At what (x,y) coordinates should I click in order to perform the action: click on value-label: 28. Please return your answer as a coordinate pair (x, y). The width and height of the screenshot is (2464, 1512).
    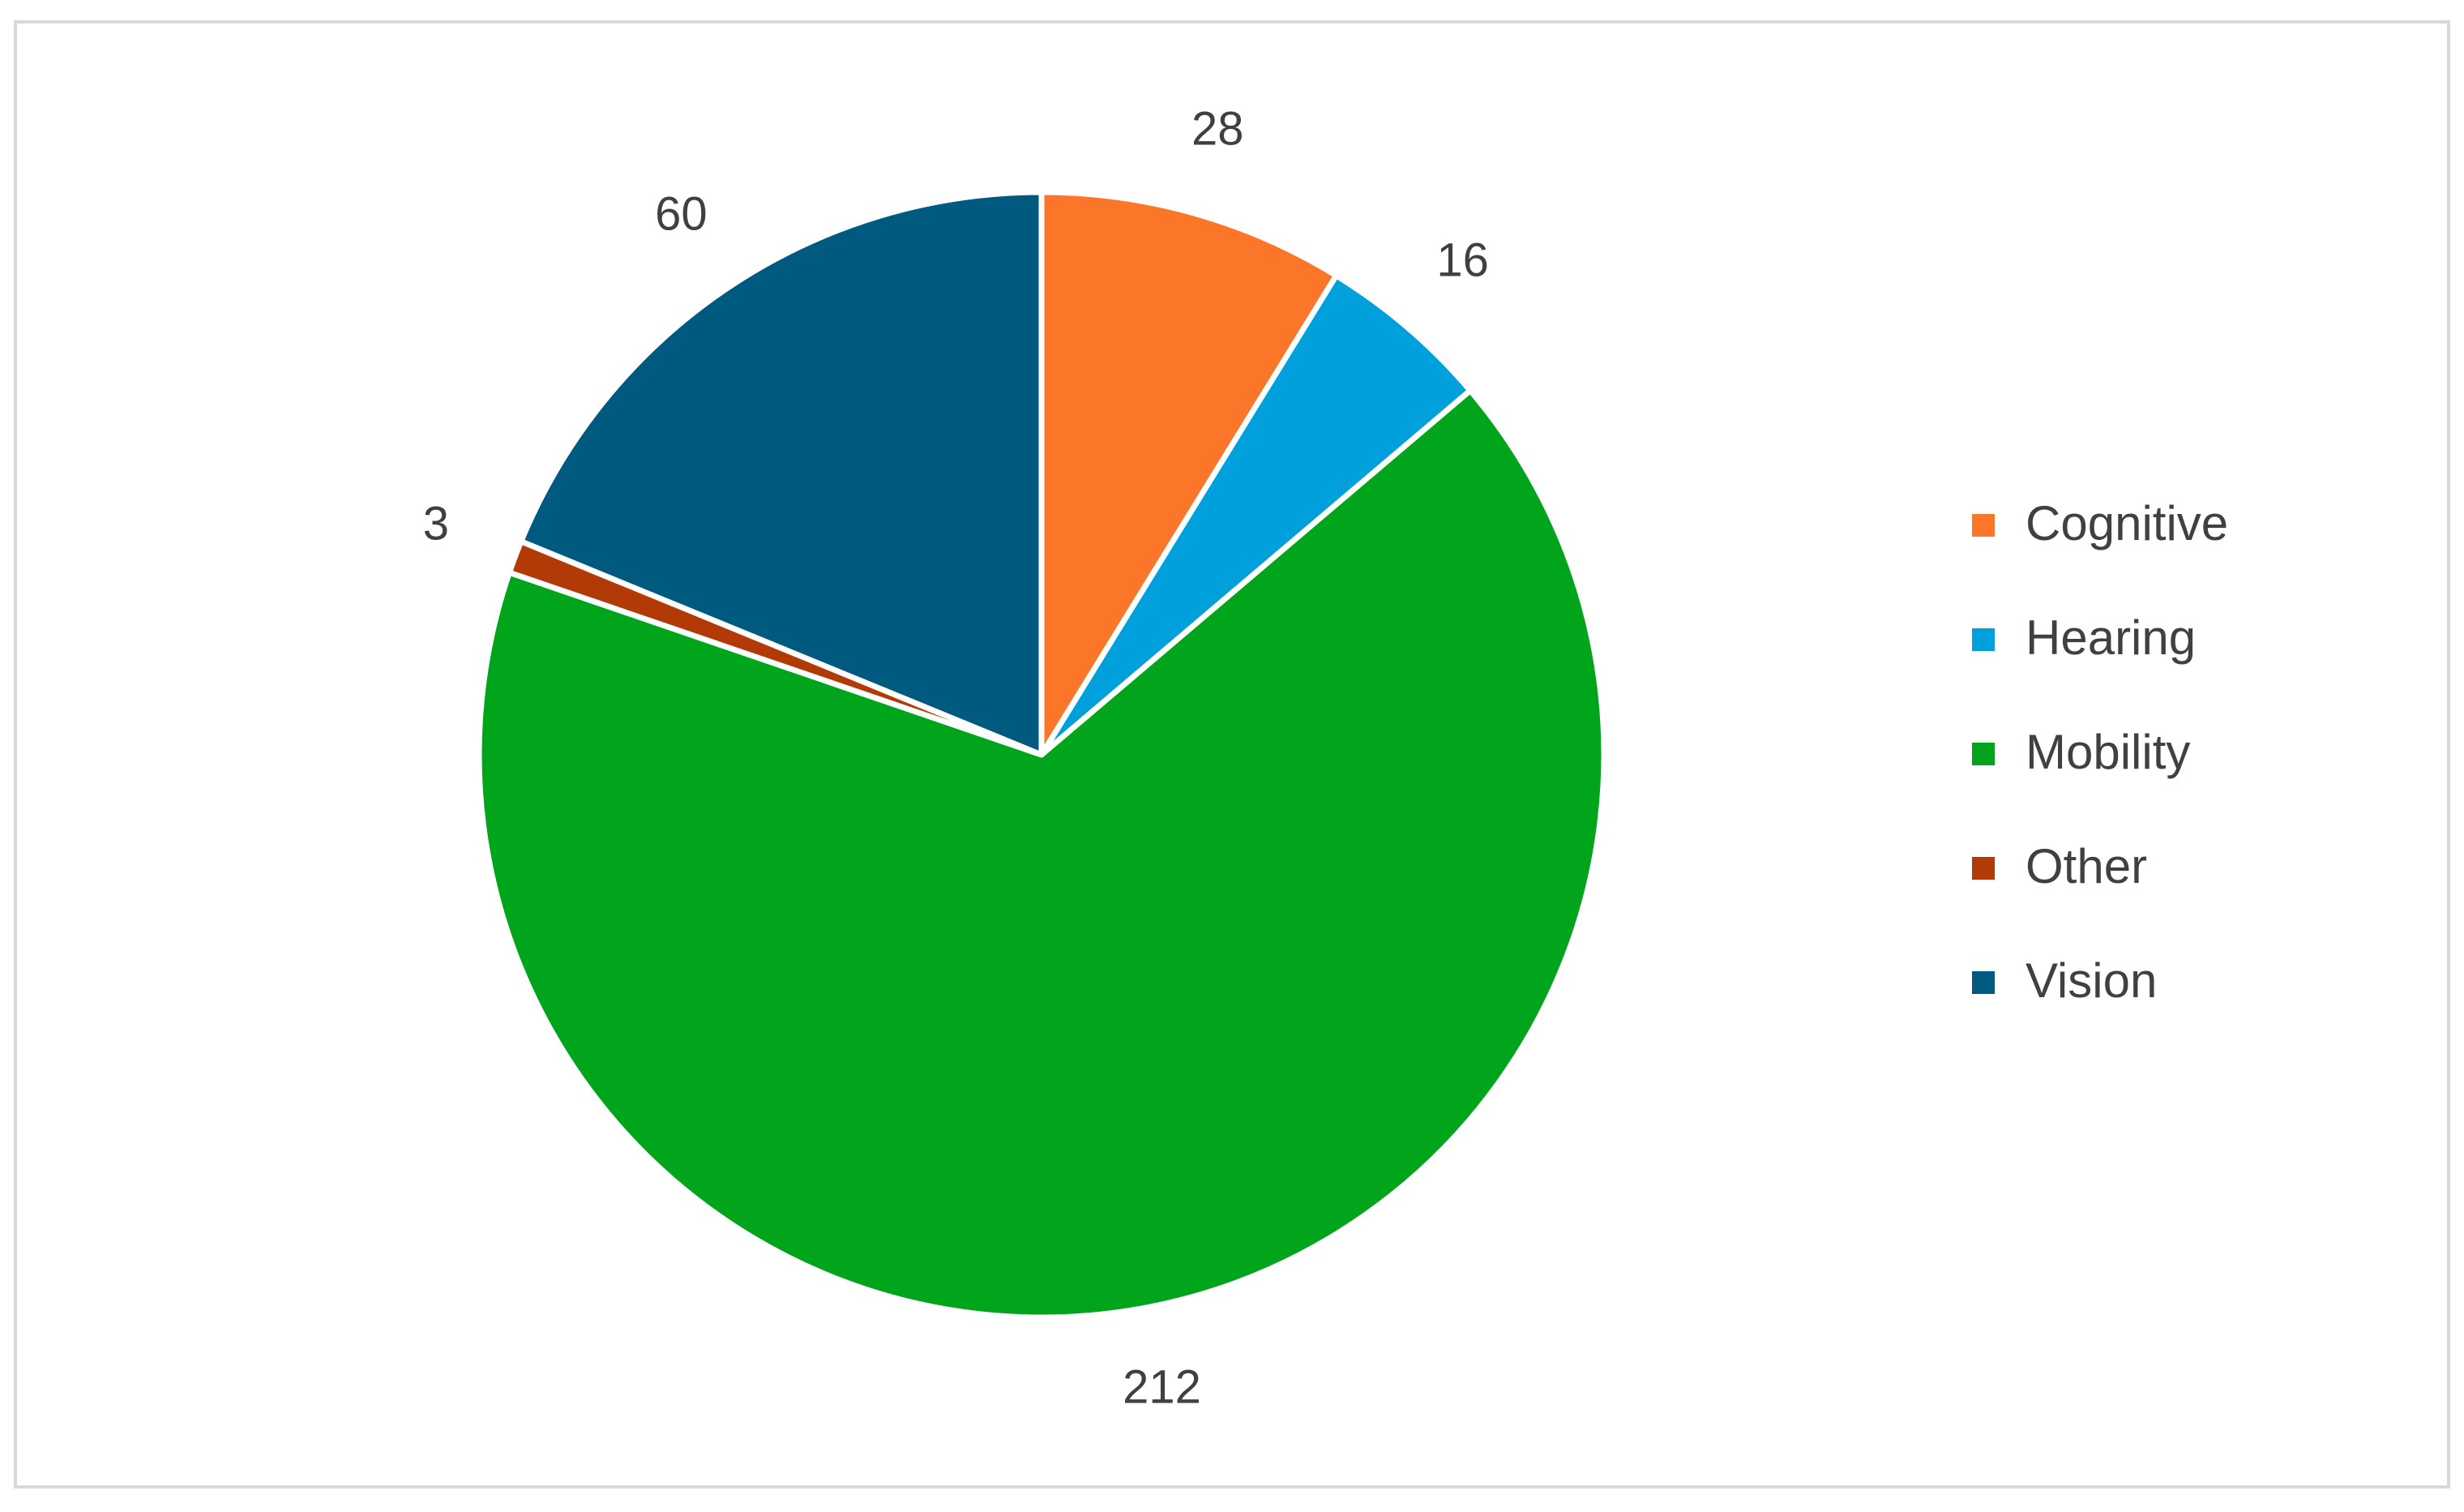
    Looking at the image, I should click on (1217, 128).